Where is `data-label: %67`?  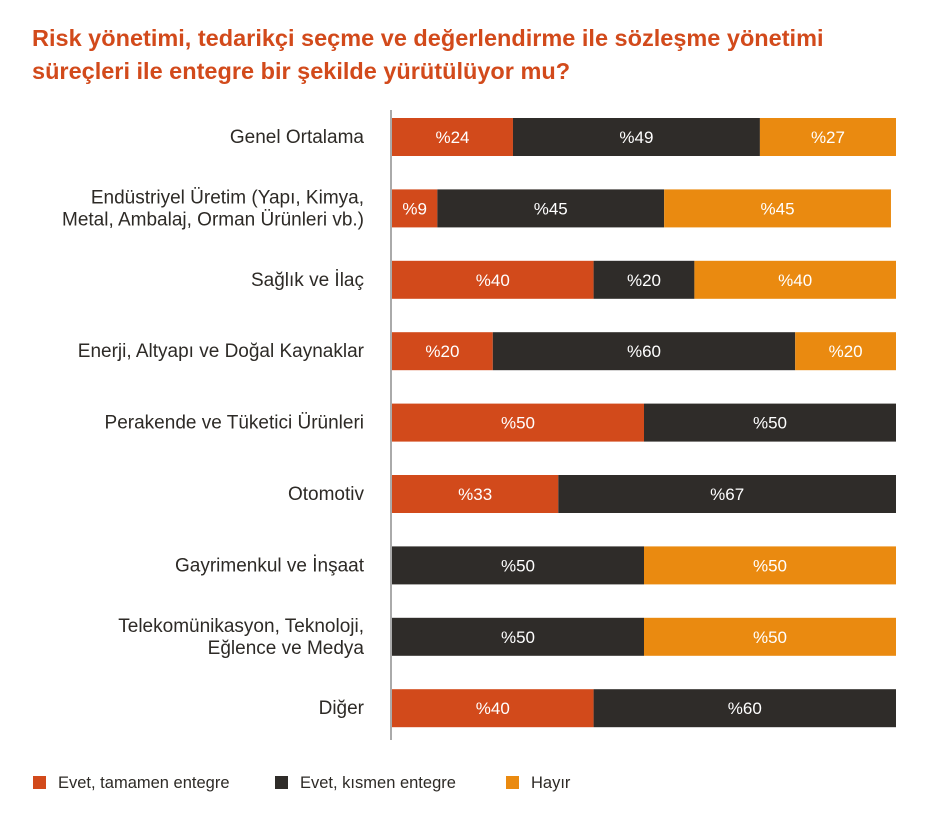 data-label: %67 is located at coordinates (727, 494).